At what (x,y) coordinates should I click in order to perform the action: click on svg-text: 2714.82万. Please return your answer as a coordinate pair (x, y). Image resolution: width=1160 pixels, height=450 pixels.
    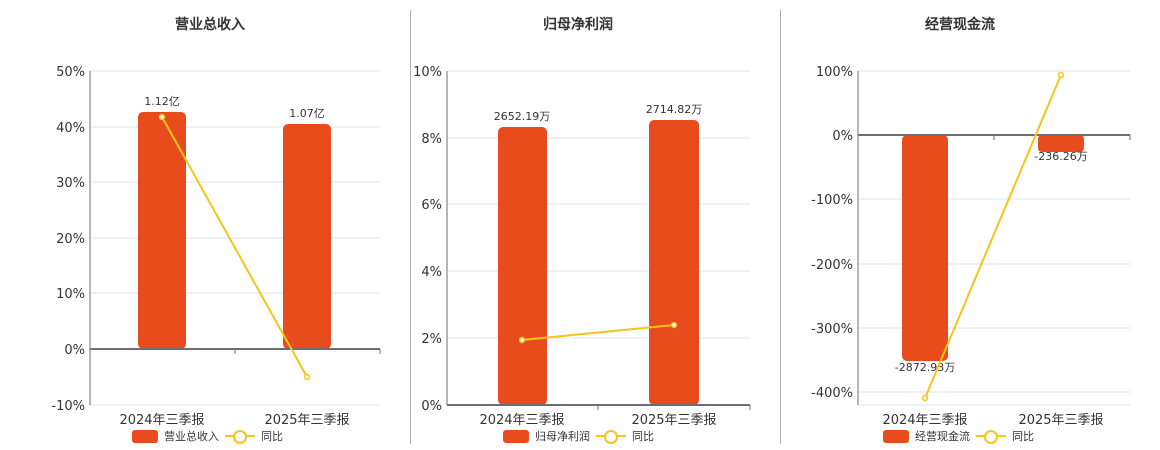
    Looking at the image, I should click on (674, 109).